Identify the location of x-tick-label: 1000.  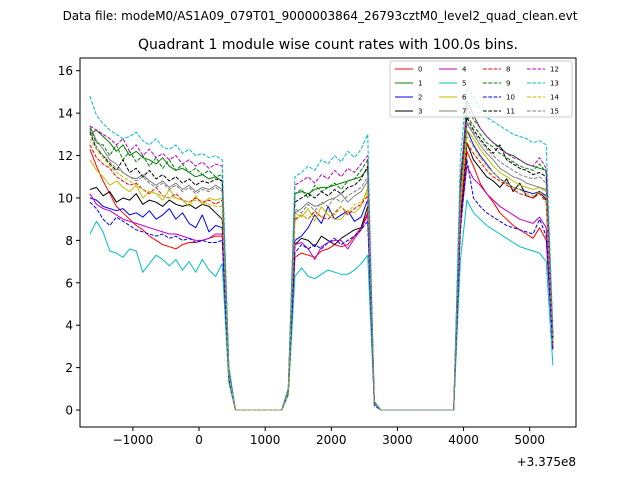
(265, 440).